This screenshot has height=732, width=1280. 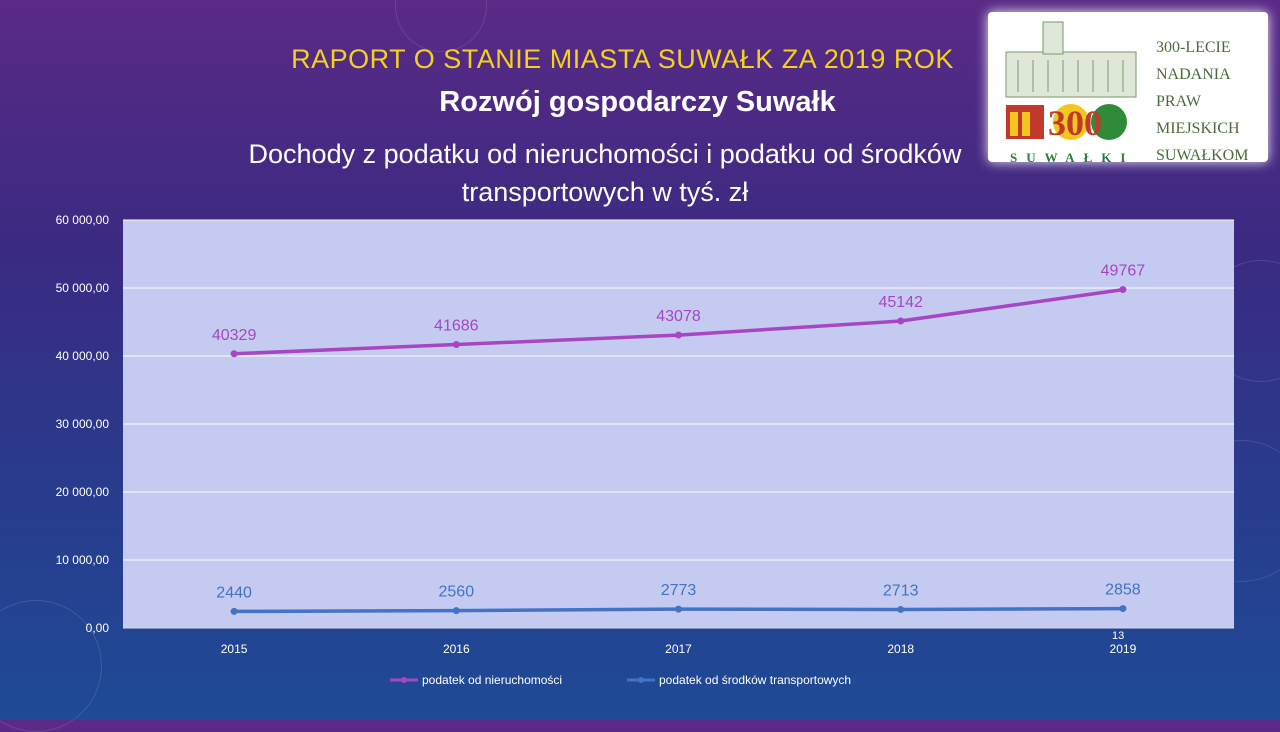 What do you see at coordinates (1123, 271) in the screenshot?
I see `data-label: 49767` at bounding box center [1123, 271].